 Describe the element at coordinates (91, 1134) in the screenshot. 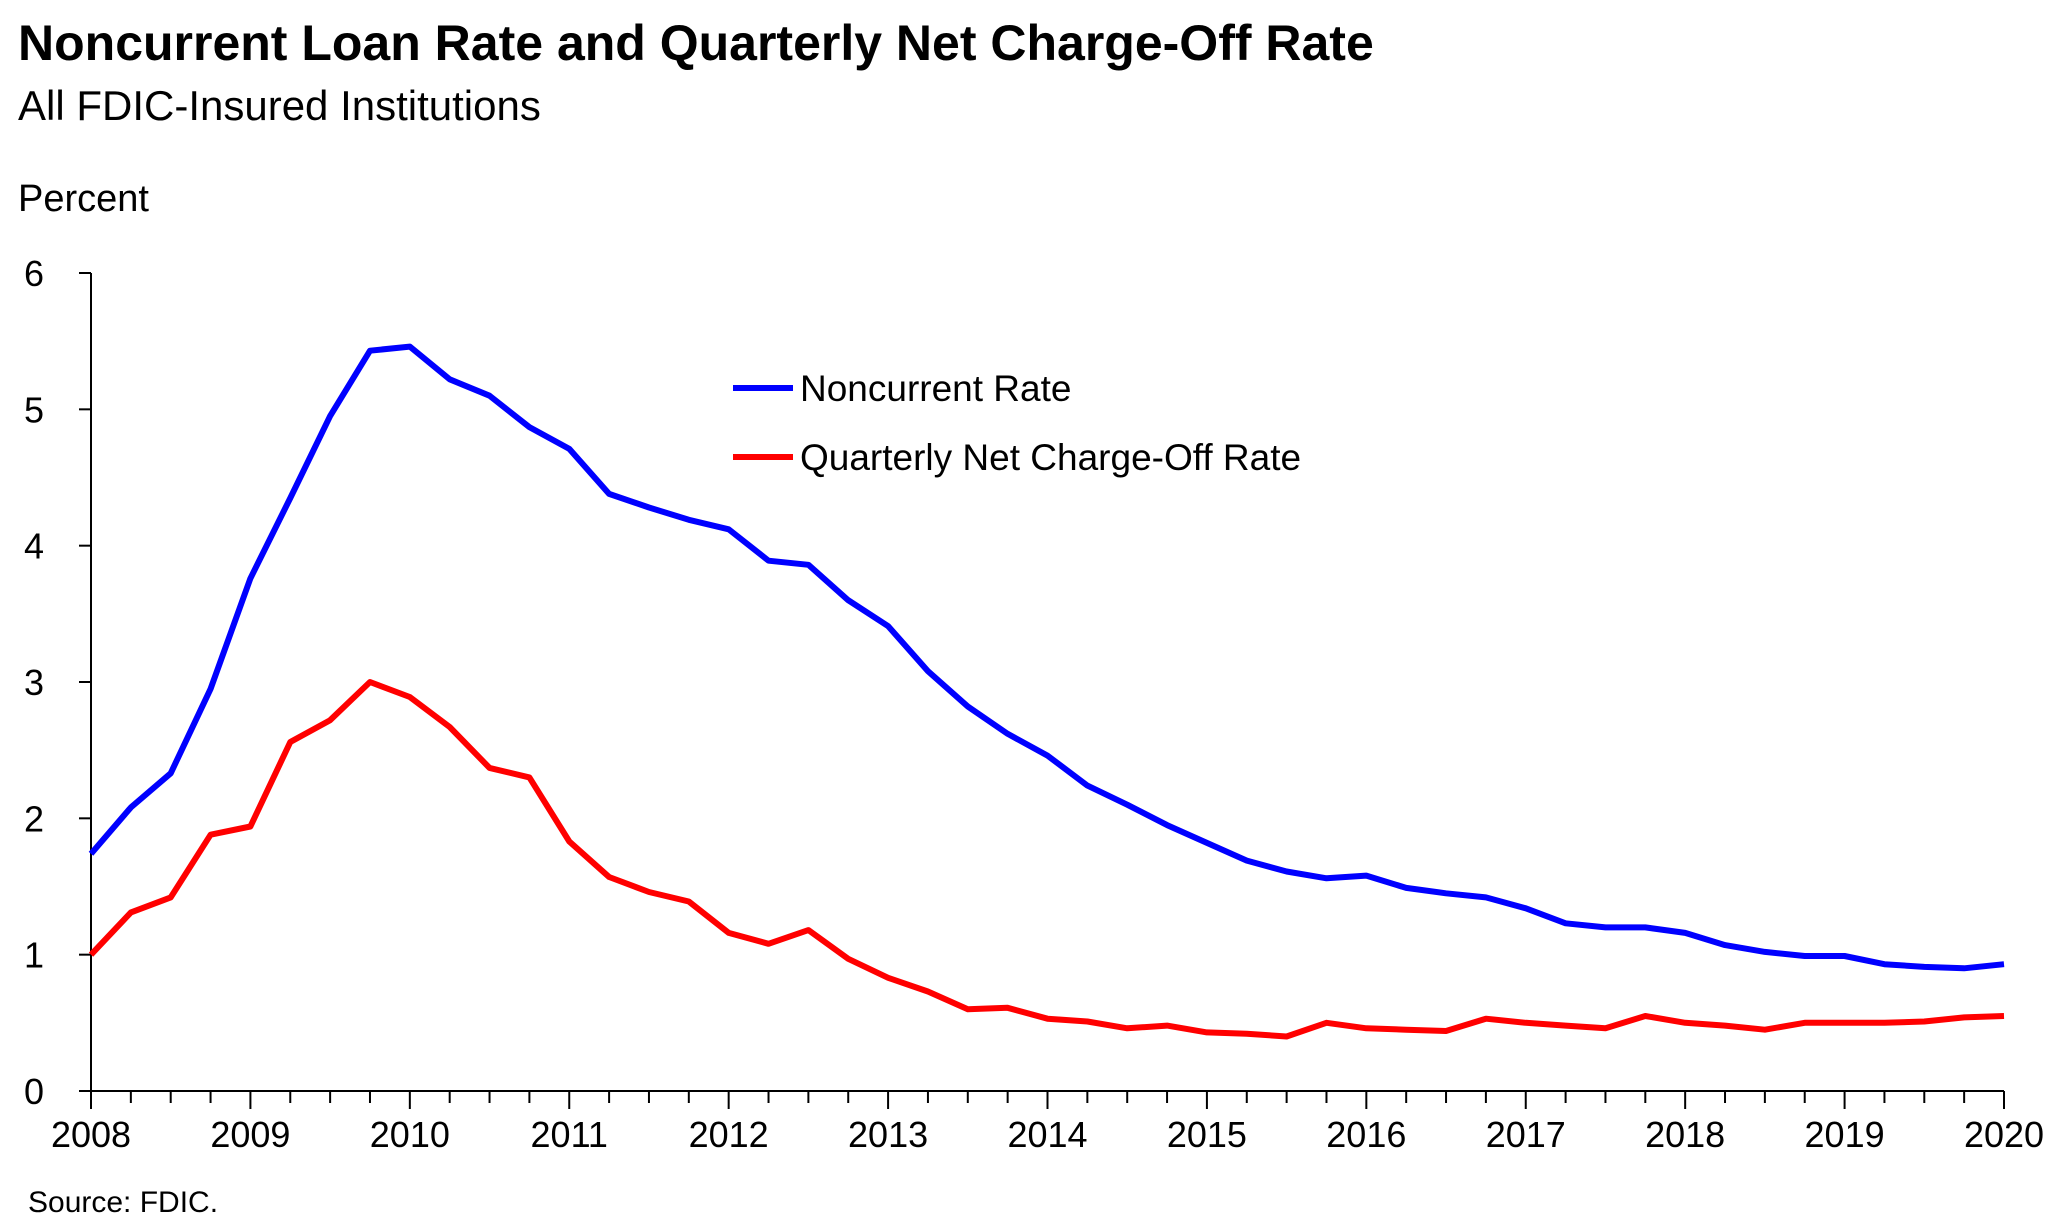

I see `x-tick-label: 2008` at that location.